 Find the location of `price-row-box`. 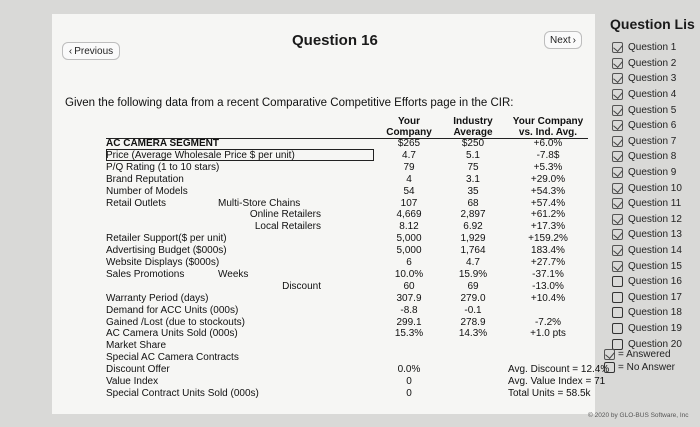

price-row-box is located at coordinates (240, 155).